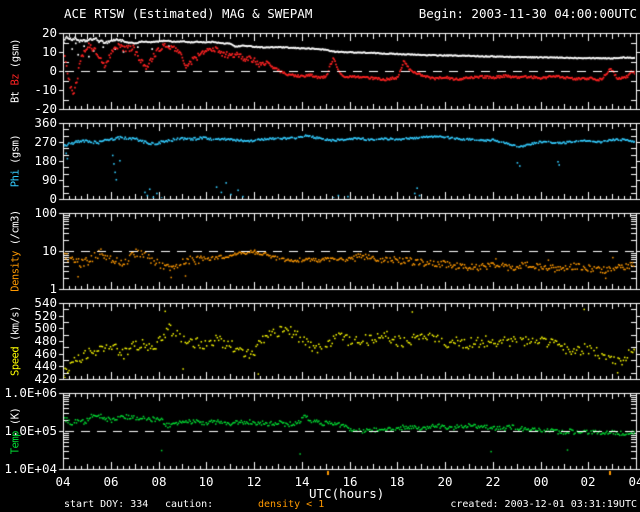  I want to click on y-axis-label-part: Bt, so click(15, 94).